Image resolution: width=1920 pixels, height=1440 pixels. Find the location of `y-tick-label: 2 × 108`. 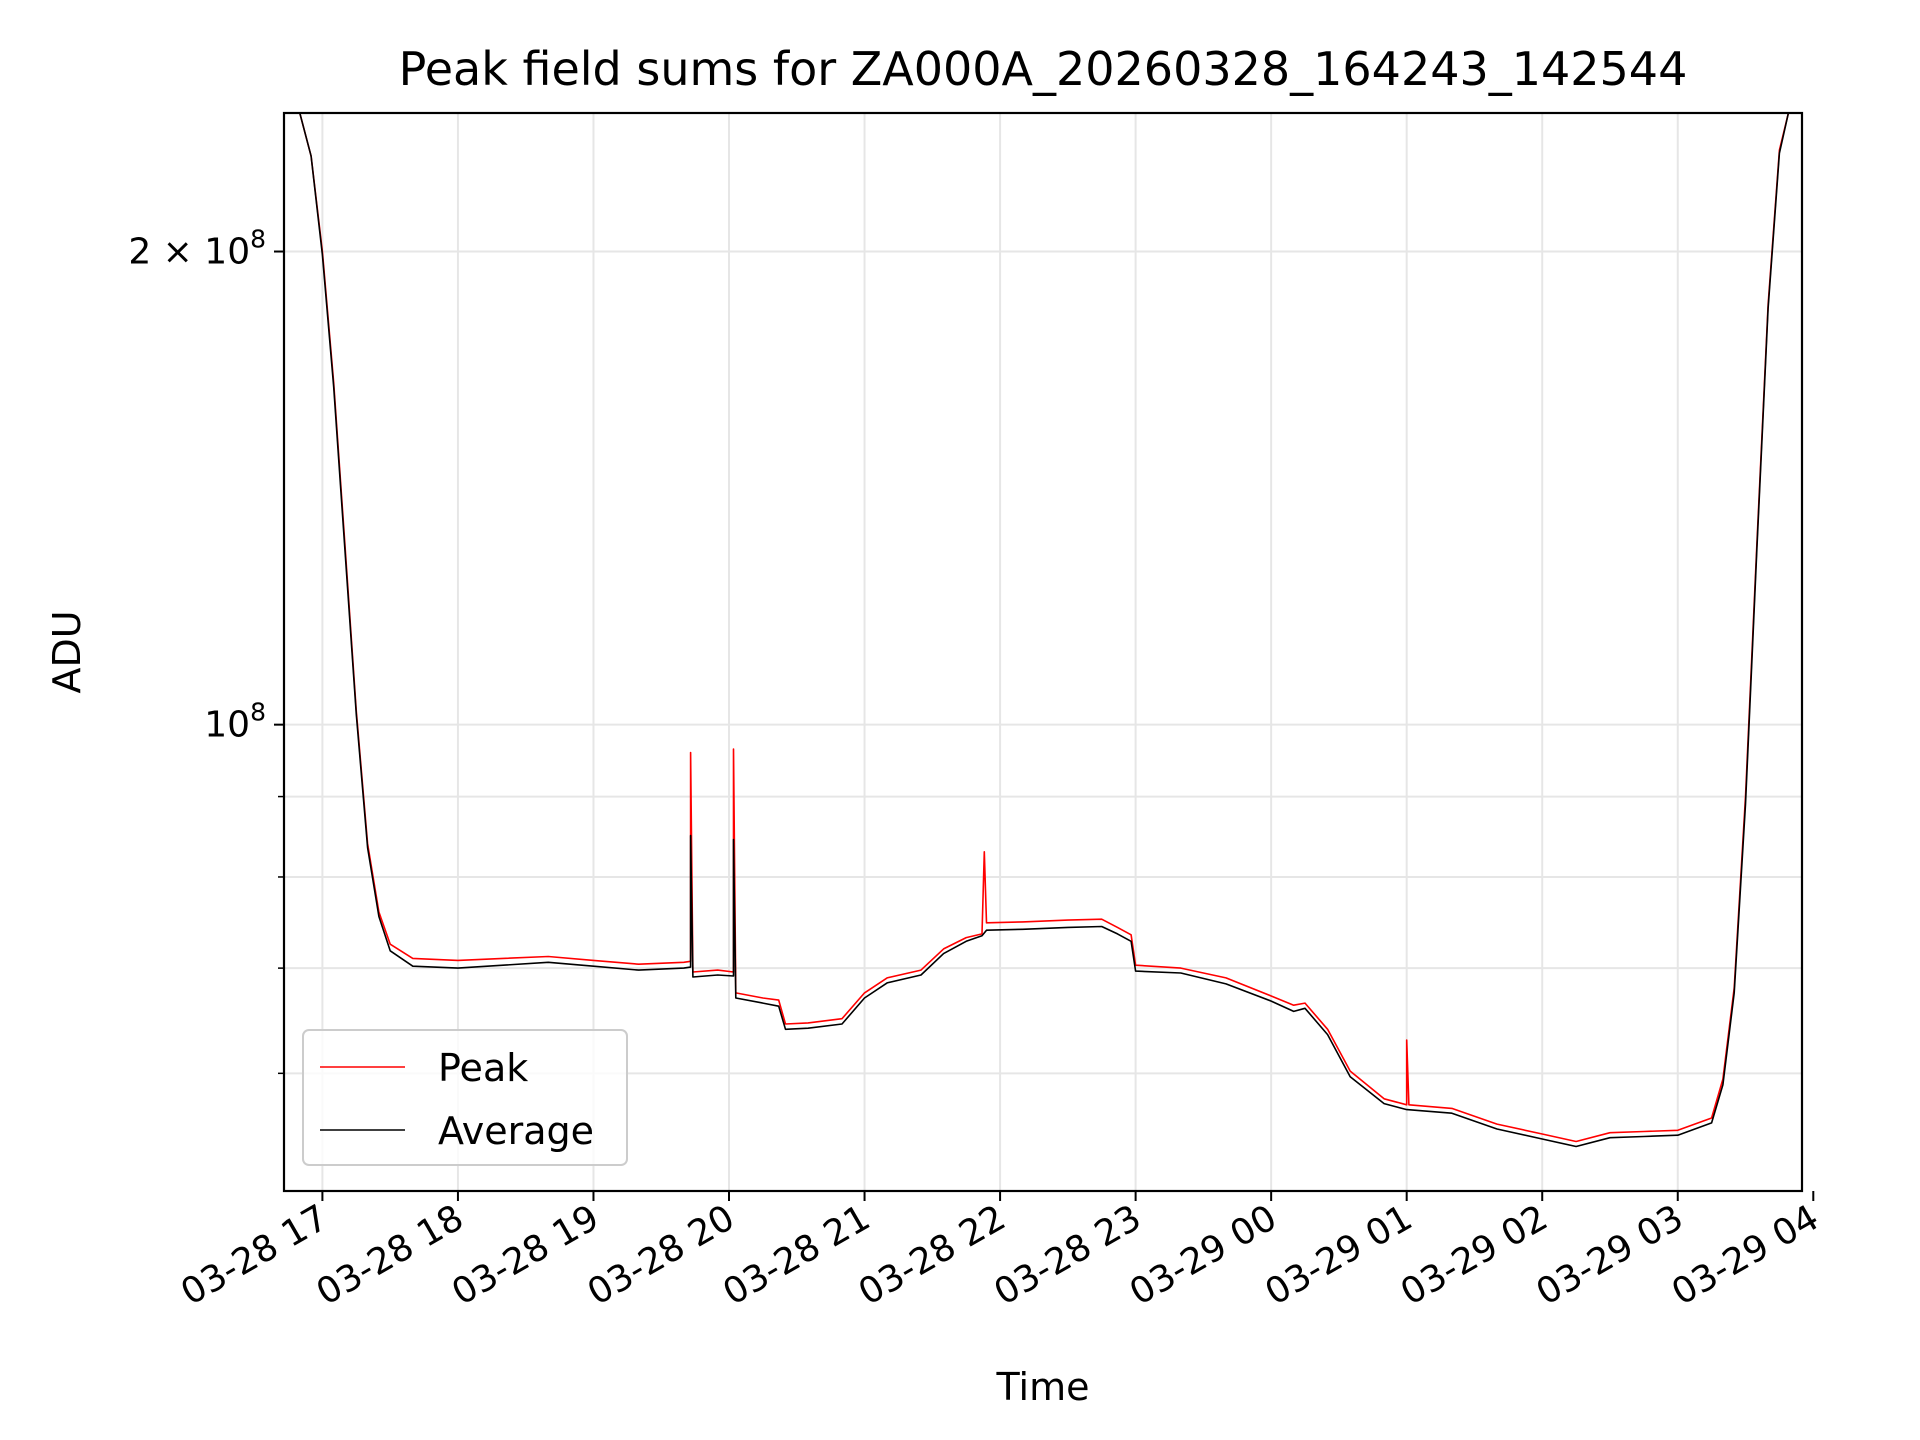

y-tick-label: 2 × 108 is located at coordinates (197, 249).